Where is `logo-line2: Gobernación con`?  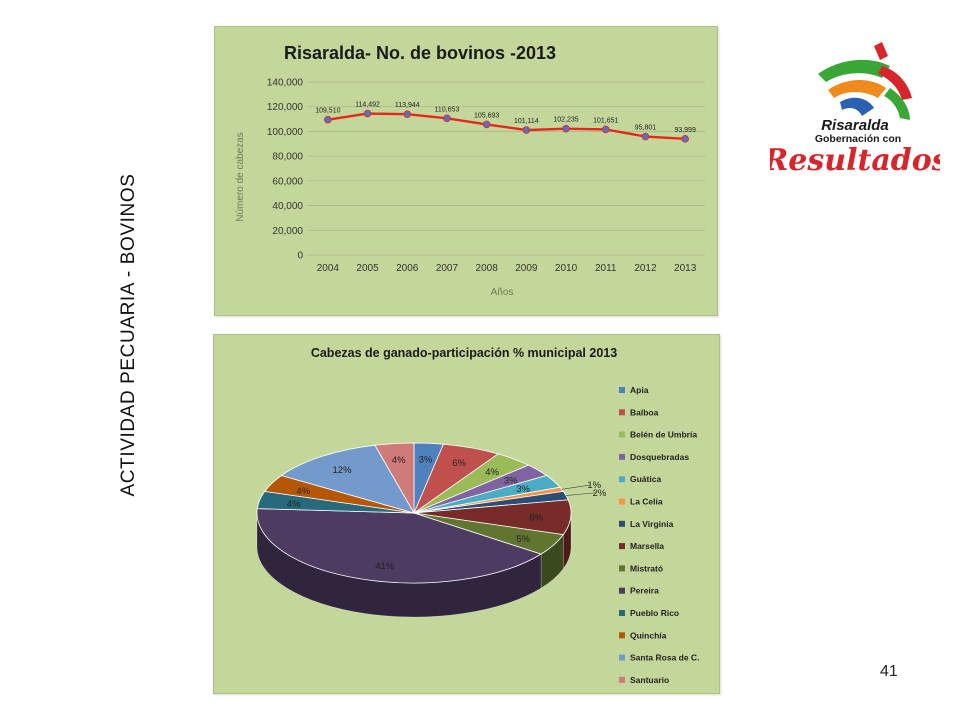 logo-line2: Gobernación con is located at coordinates (858, 139).